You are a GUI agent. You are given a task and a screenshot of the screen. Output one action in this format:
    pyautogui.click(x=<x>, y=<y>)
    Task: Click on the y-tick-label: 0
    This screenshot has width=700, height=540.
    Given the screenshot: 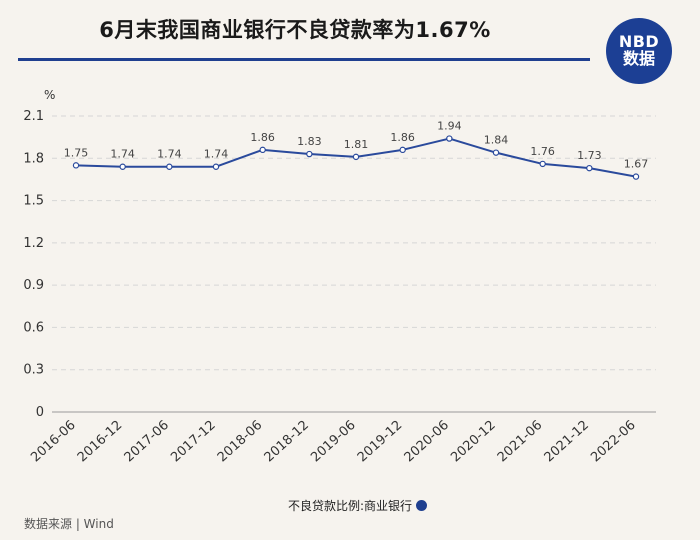 What is the action you would take?
    pyautogui.click(x=40, y=412)
    